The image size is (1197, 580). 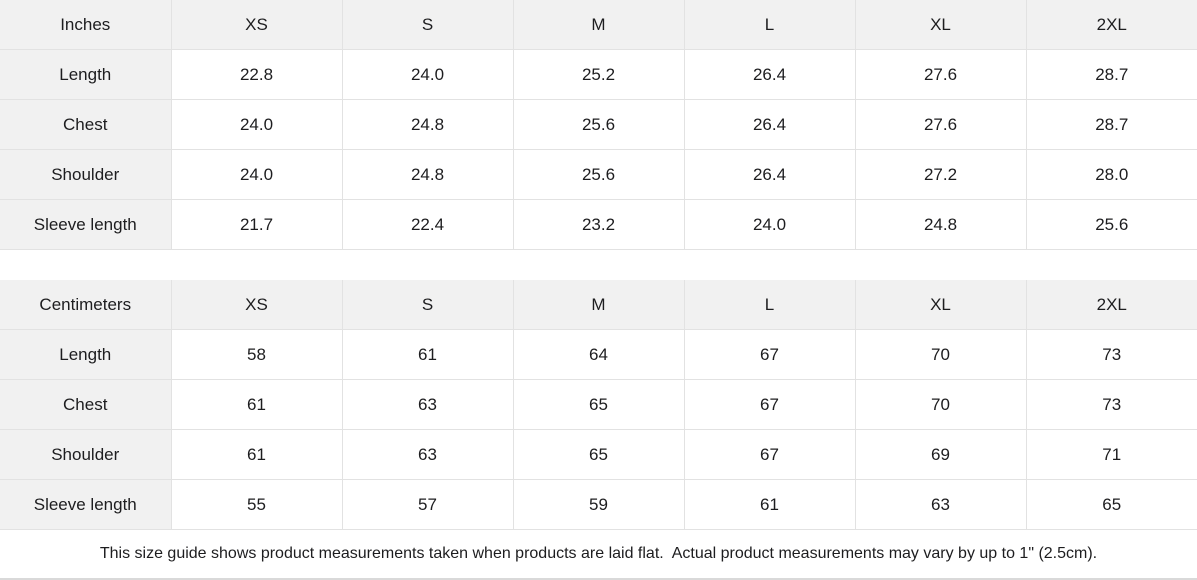 I want to click on value-shoulder-xs: 61, so click(x=256, y=454).